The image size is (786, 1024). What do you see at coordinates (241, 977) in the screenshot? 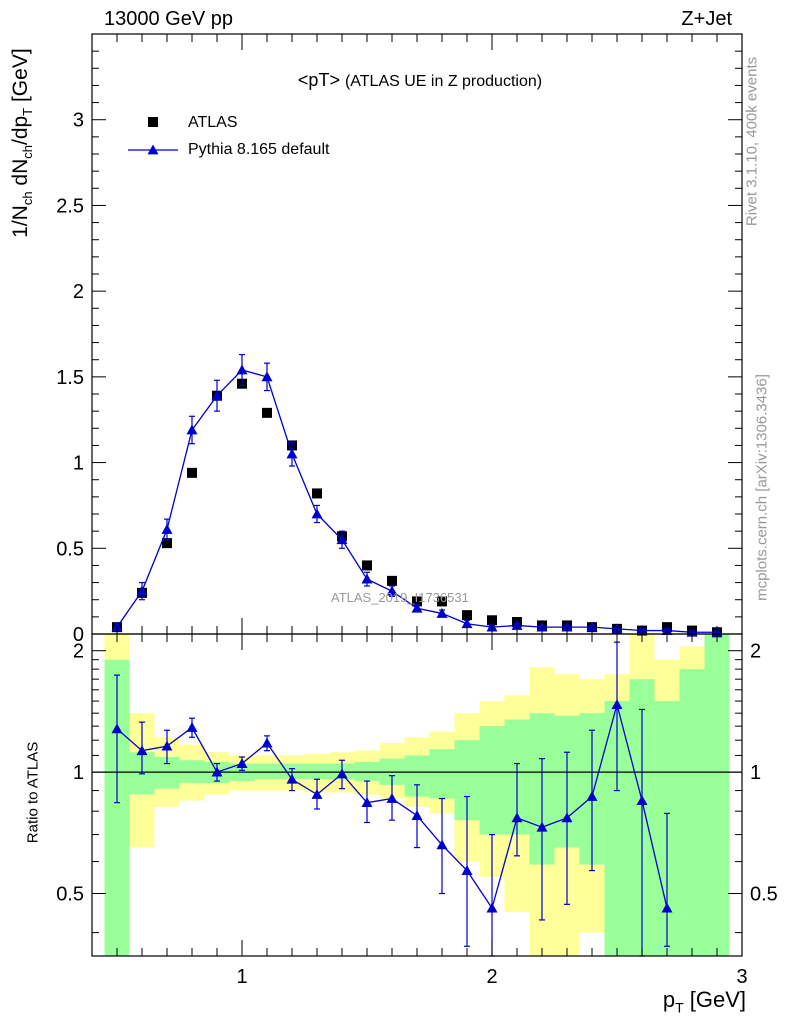
I see `x-tick-label: 1` at bounding box center [241, 977].